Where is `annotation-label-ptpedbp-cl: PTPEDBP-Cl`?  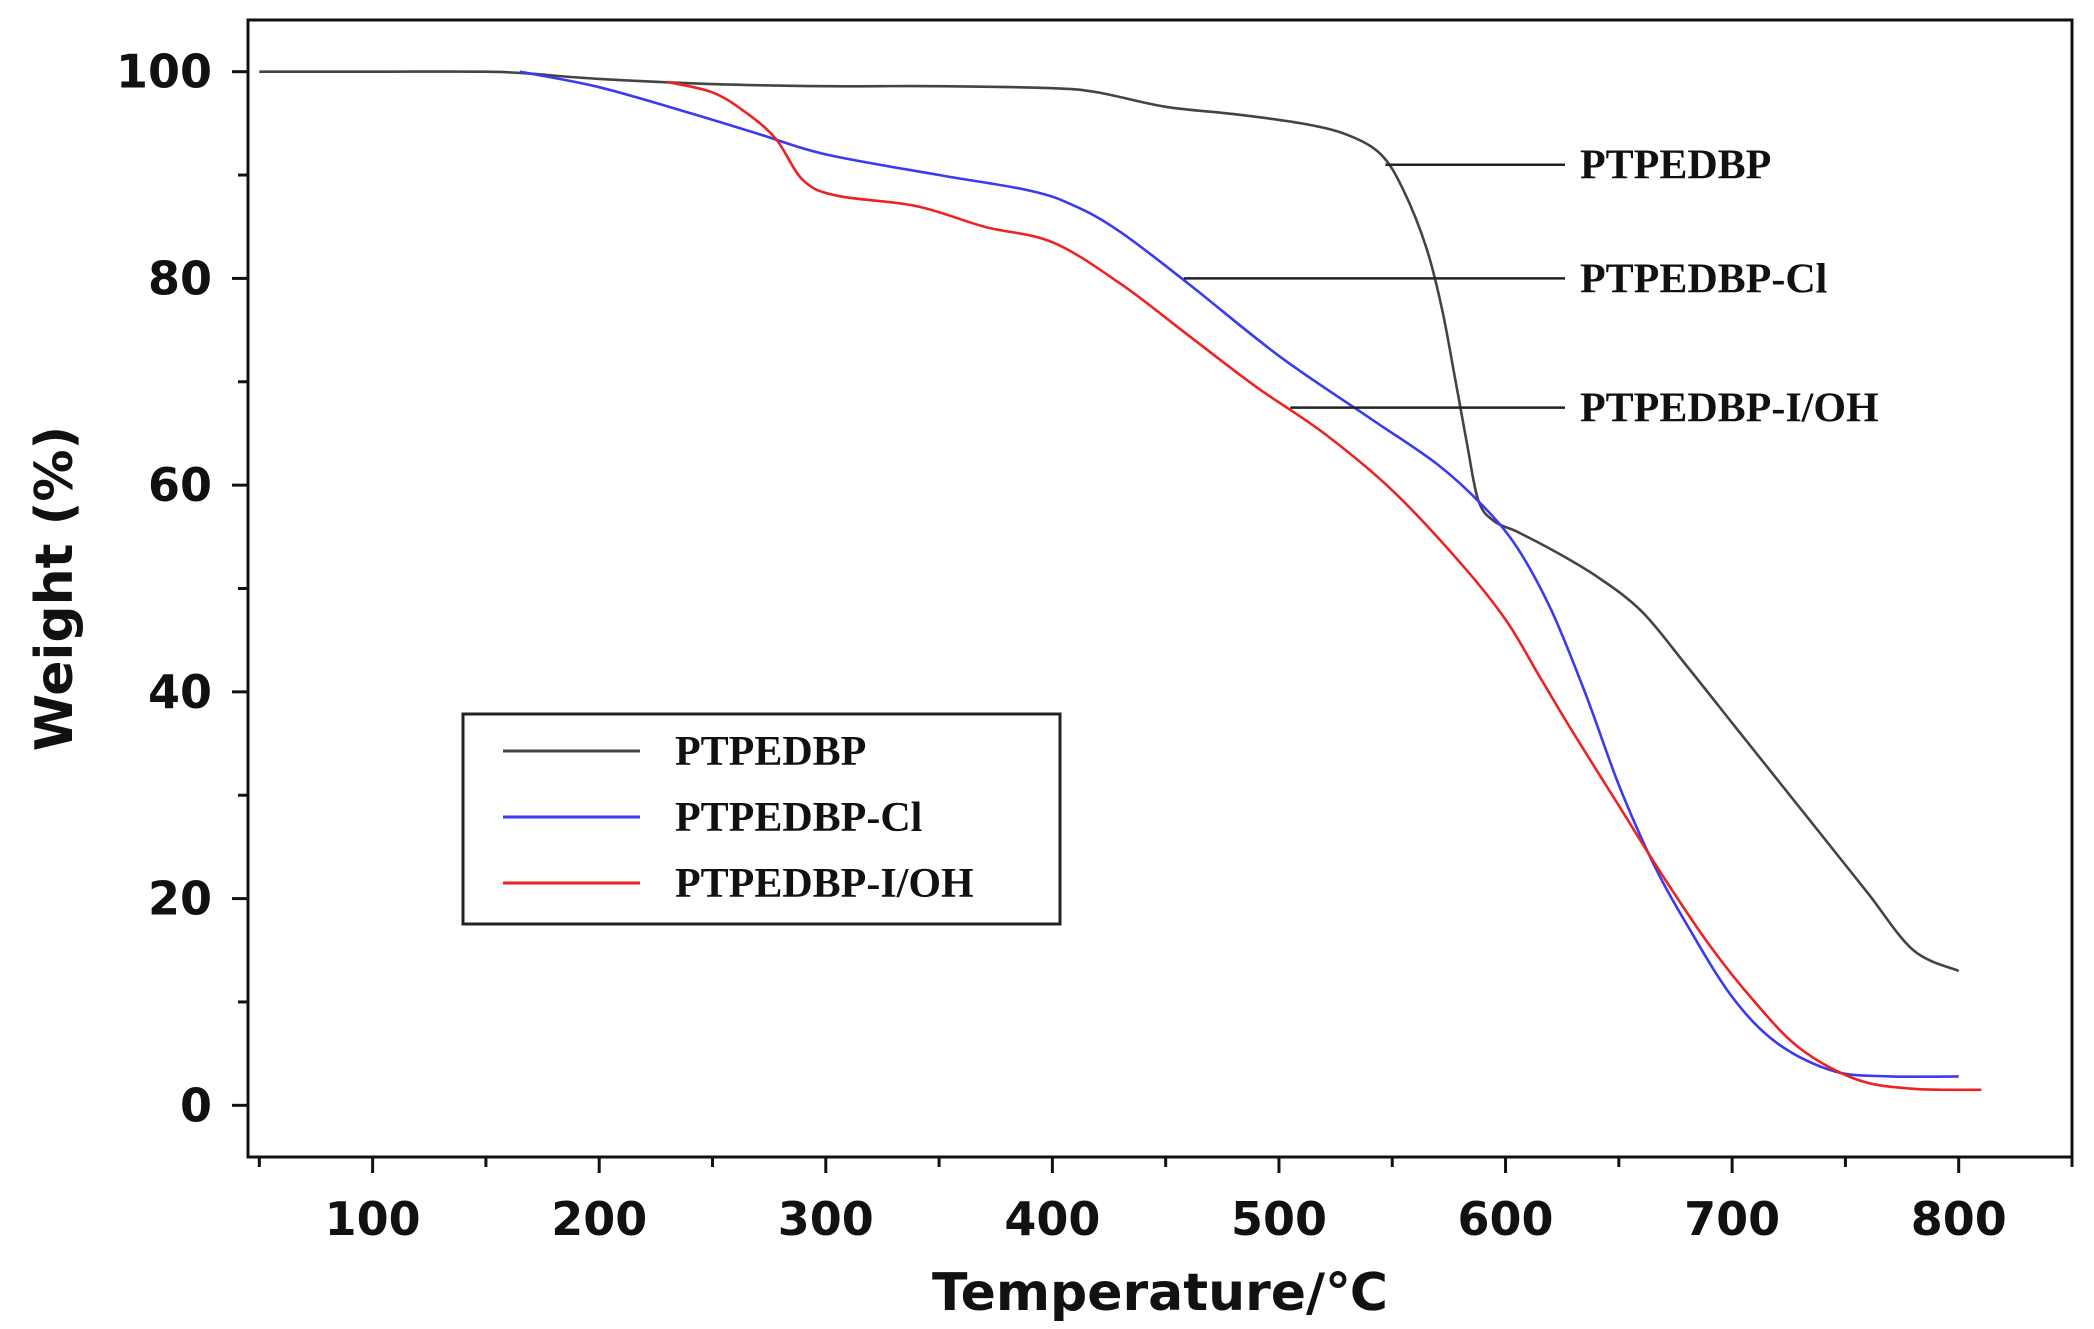 annotation-label-ptpedbp-cl: PTPEDBP-Cl is located at coordinates (1703, 279).